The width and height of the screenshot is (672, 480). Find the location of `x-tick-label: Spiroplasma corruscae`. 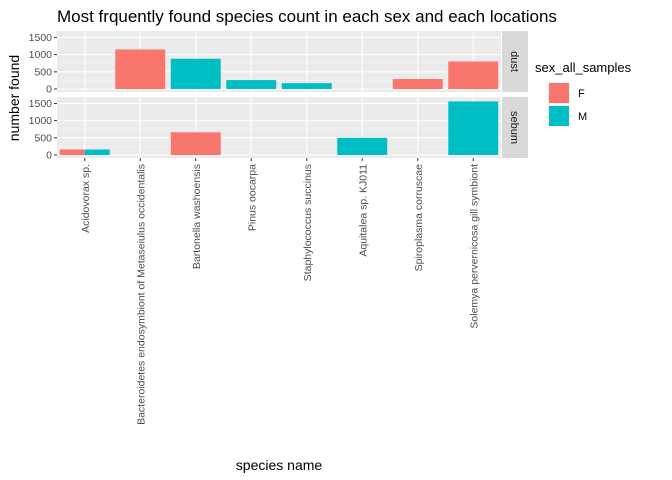

x-tick-label: Spiroplasma corruscae is located at coordinates (419, 218).